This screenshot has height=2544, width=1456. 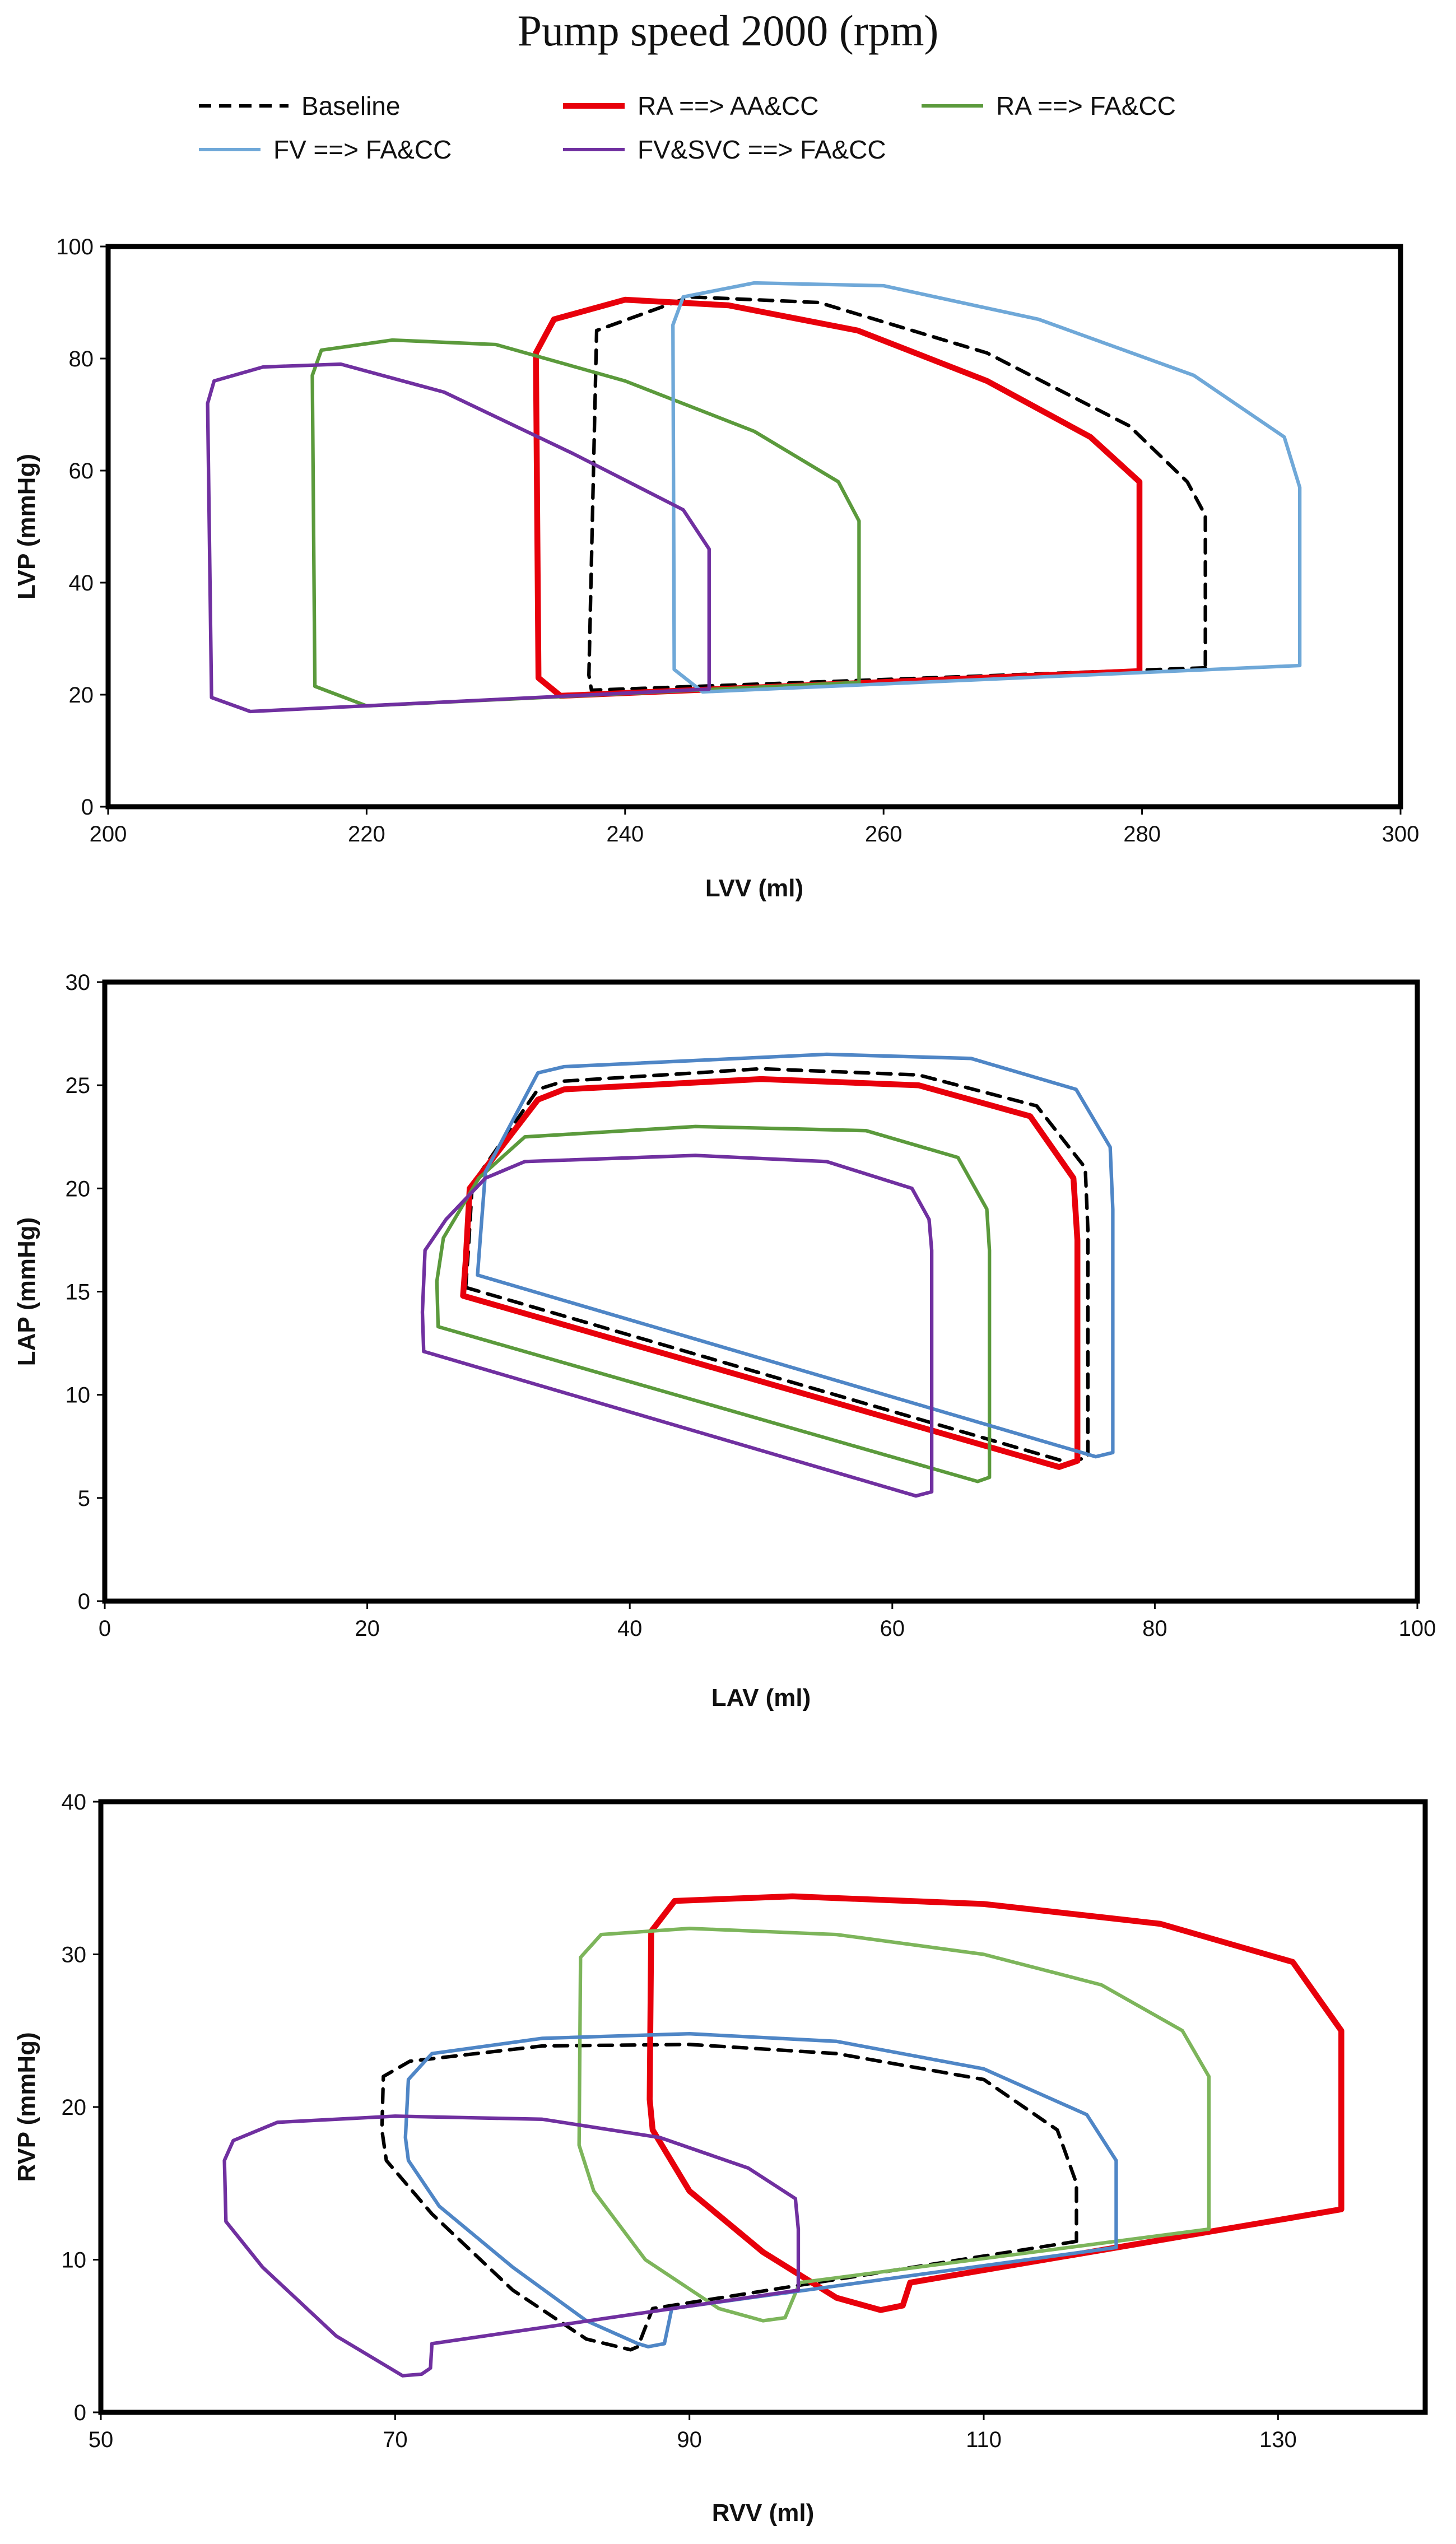 I want to click on x-tick-label: 240, so click(x=625, y=834).